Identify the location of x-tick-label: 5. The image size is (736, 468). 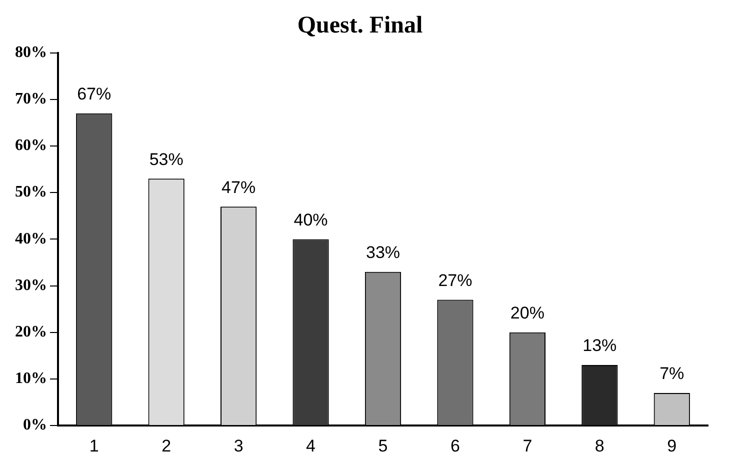
(383, 446).